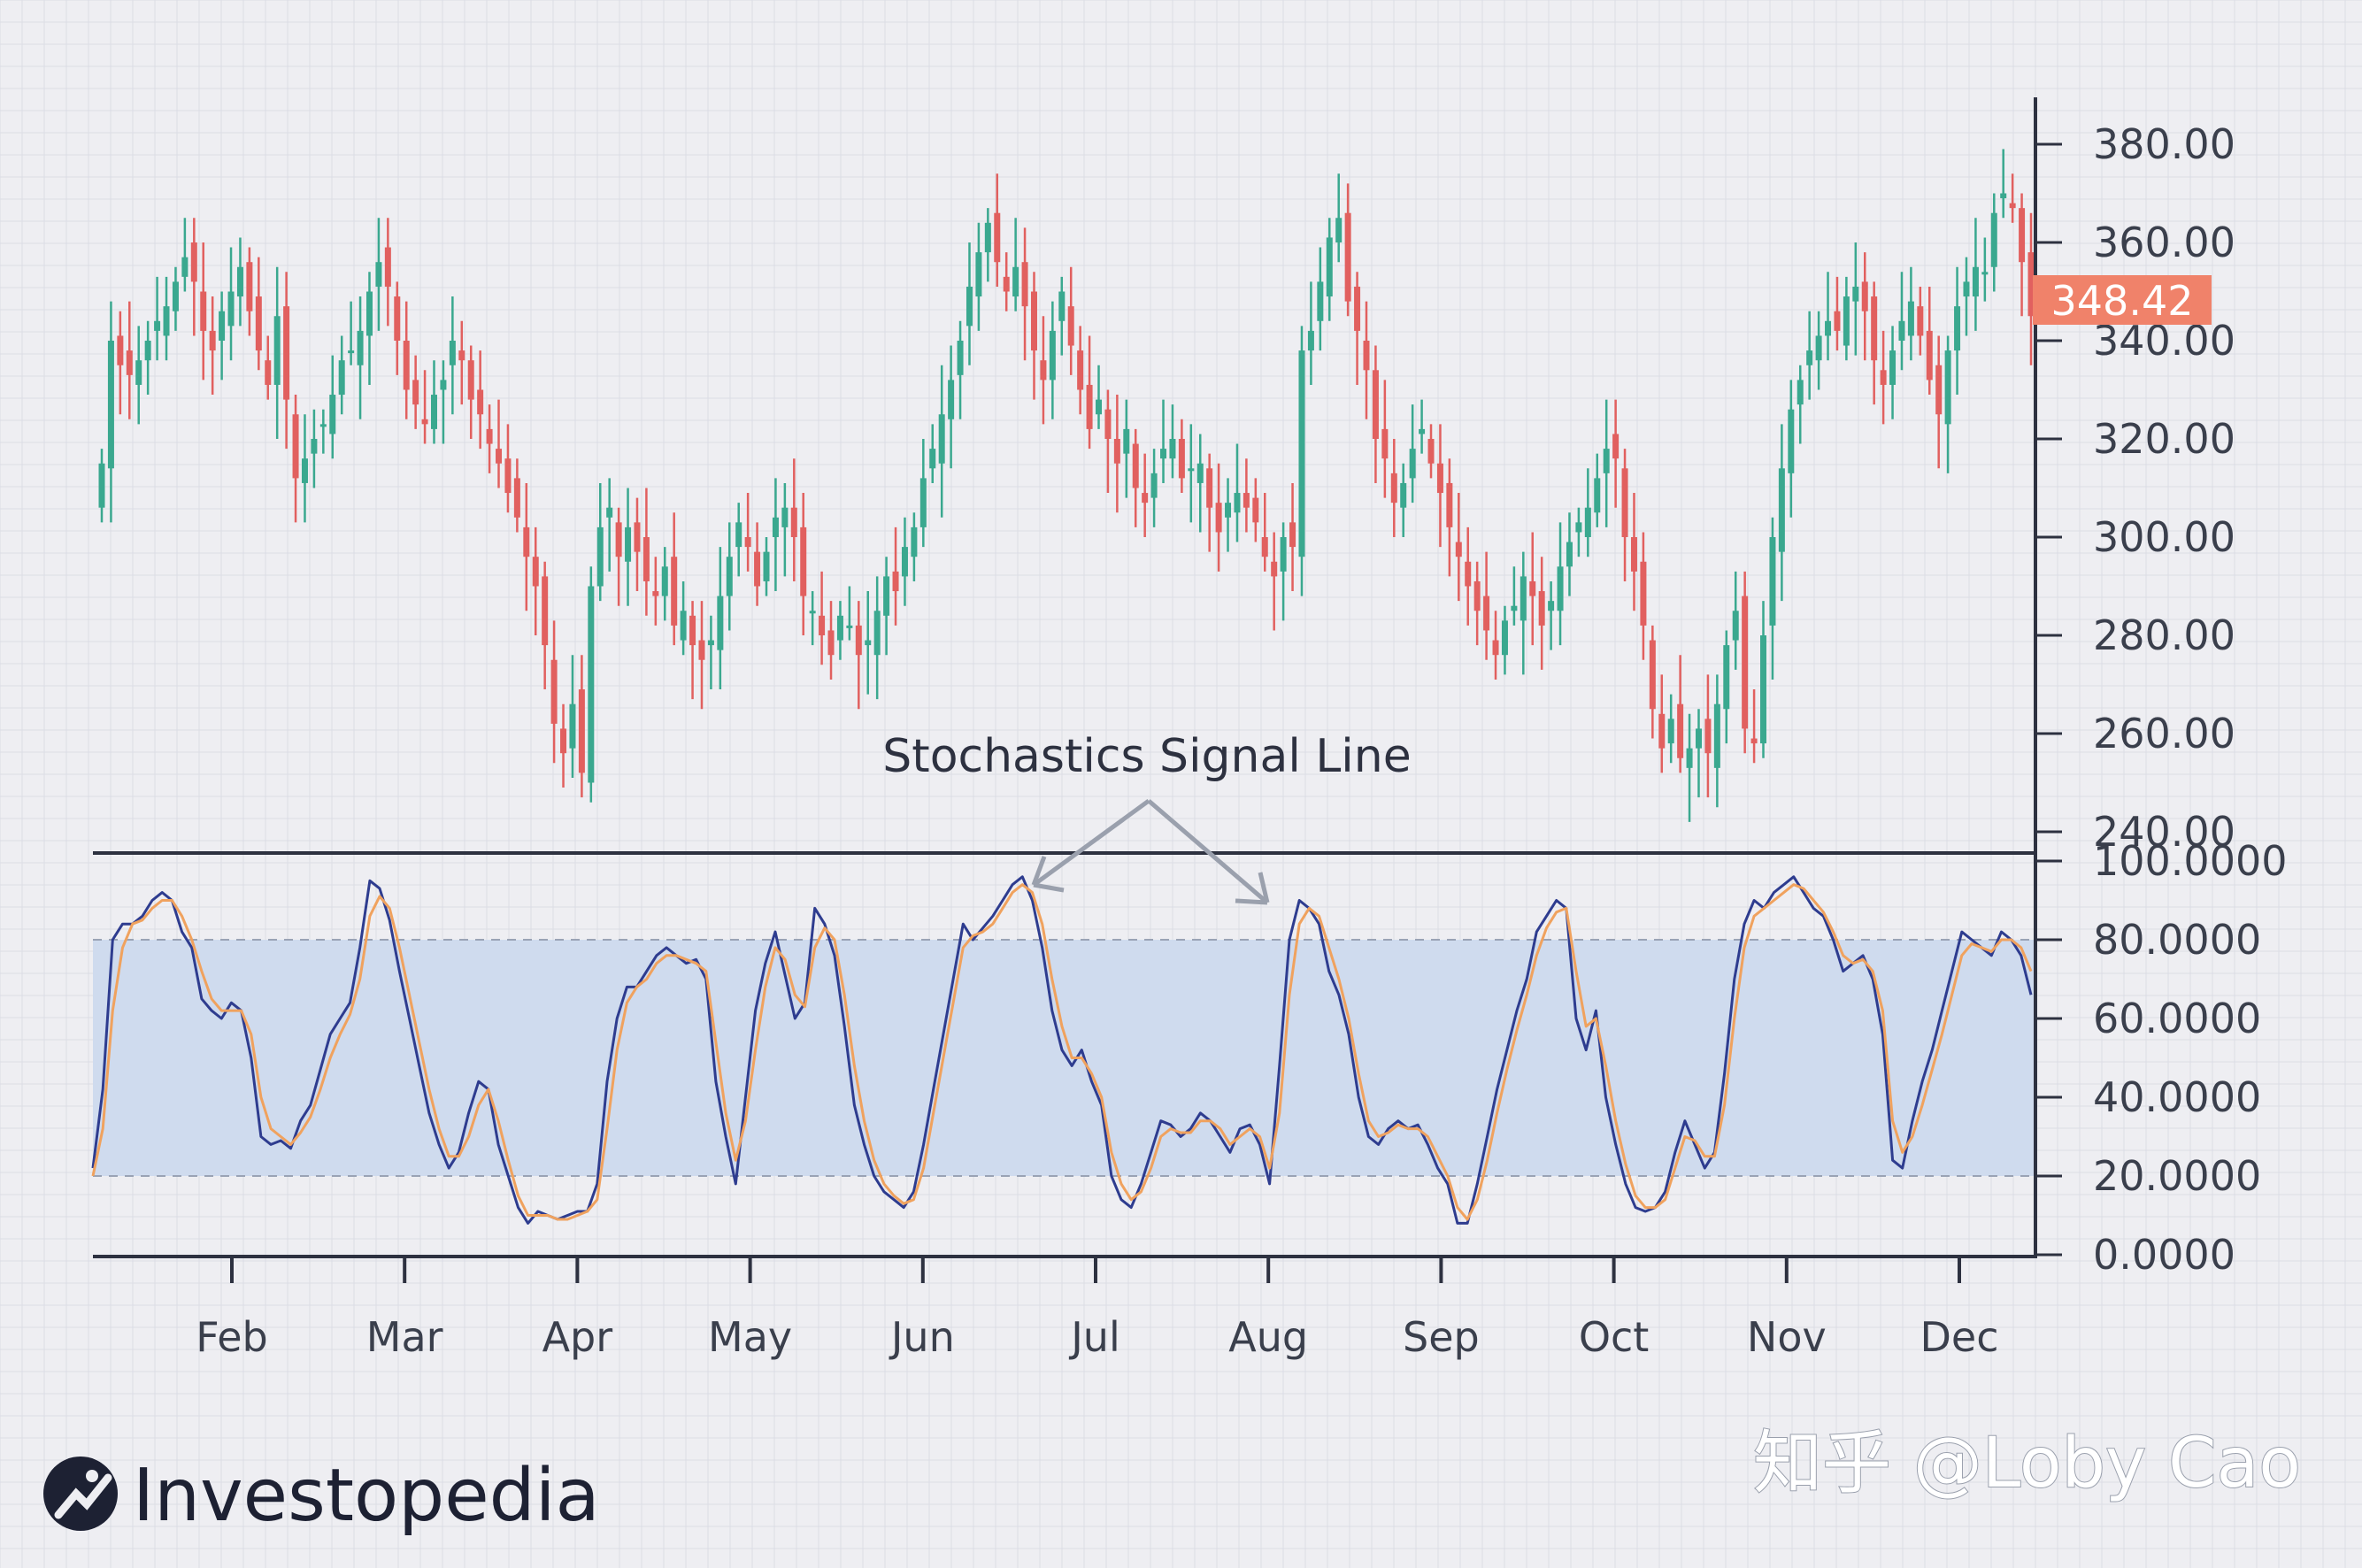 The width and height of the screenshot is (2362, 1568). I want to click on overbought-oversold-band, so click(1064, 1058).